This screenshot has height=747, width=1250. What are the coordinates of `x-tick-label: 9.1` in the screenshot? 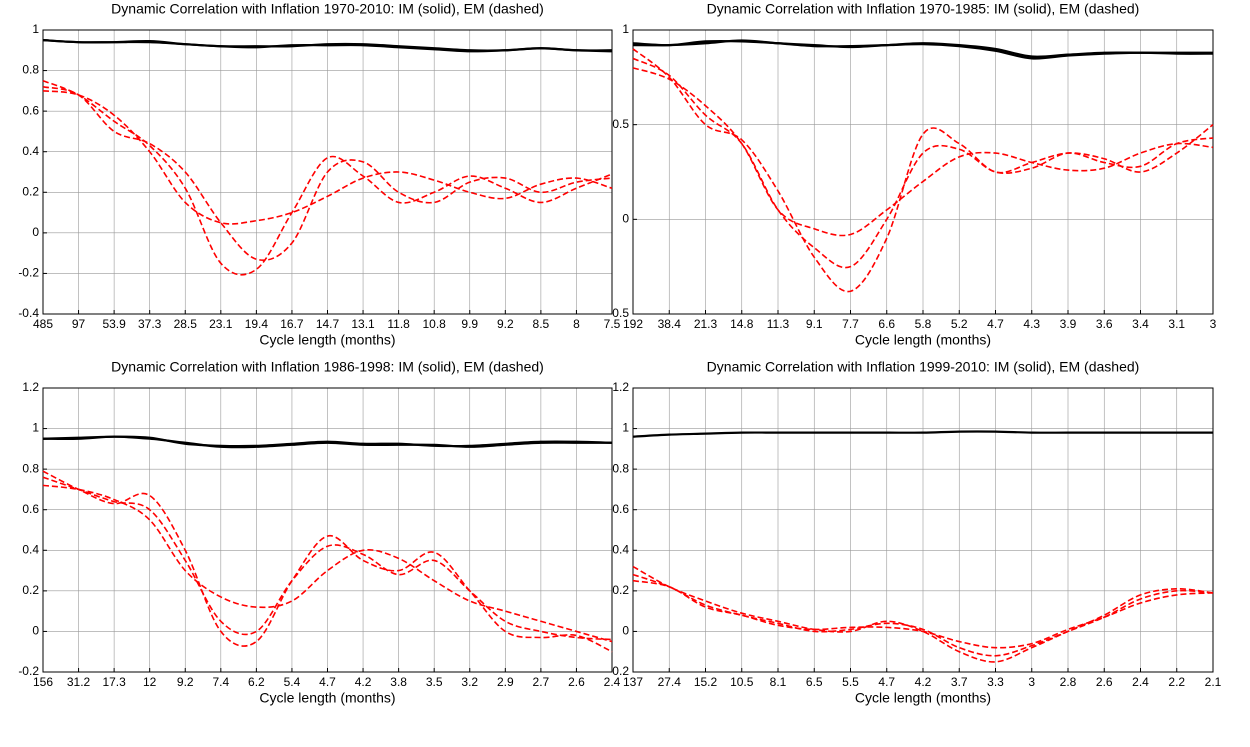 It's located at (814, 324).